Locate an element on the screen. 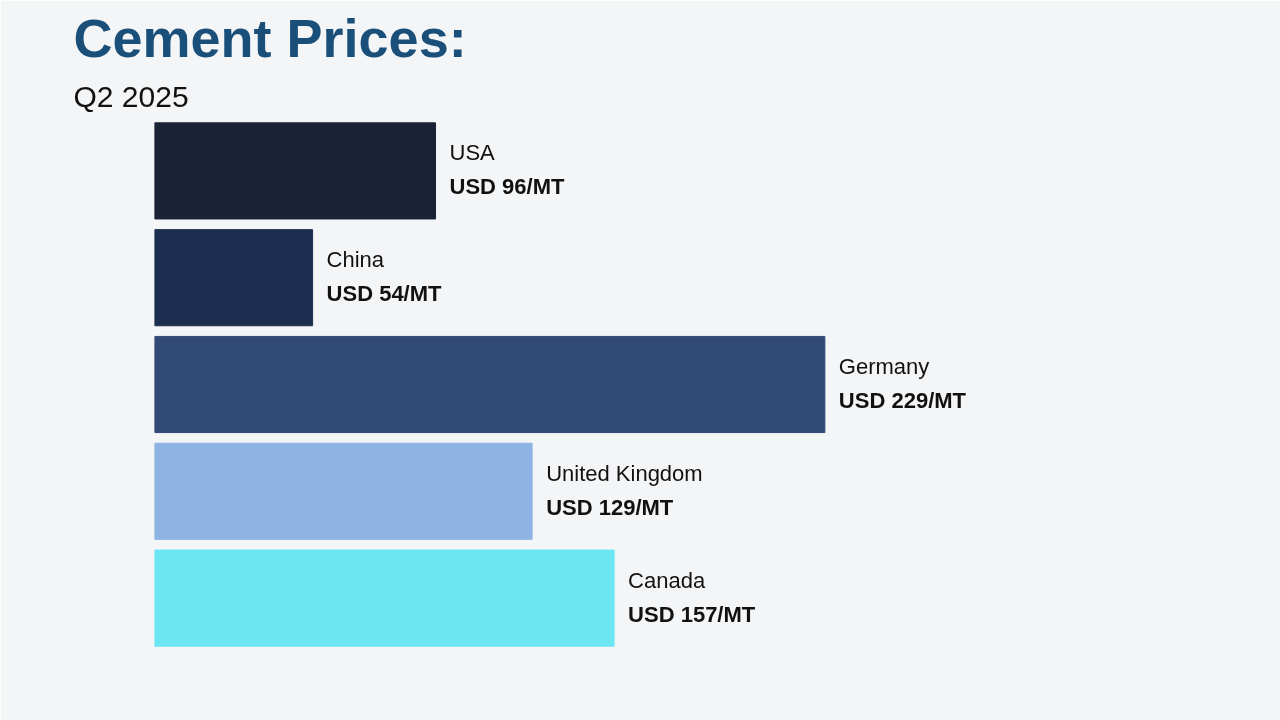 The width and height of the screenshot is (1280, 720). data-label: USD 157/MT is located at coordinates (692, 614).